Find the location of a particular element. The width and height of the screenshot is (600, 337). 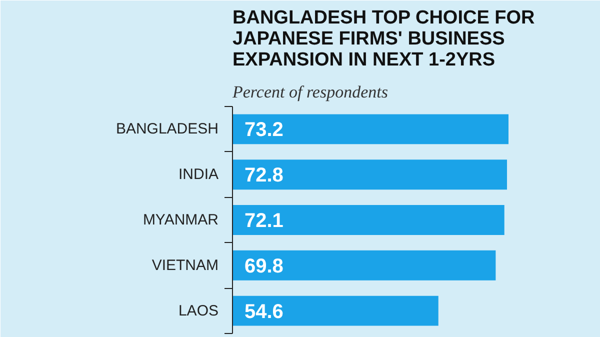

data-label: 73.2 is located at coordinates (264, 130).